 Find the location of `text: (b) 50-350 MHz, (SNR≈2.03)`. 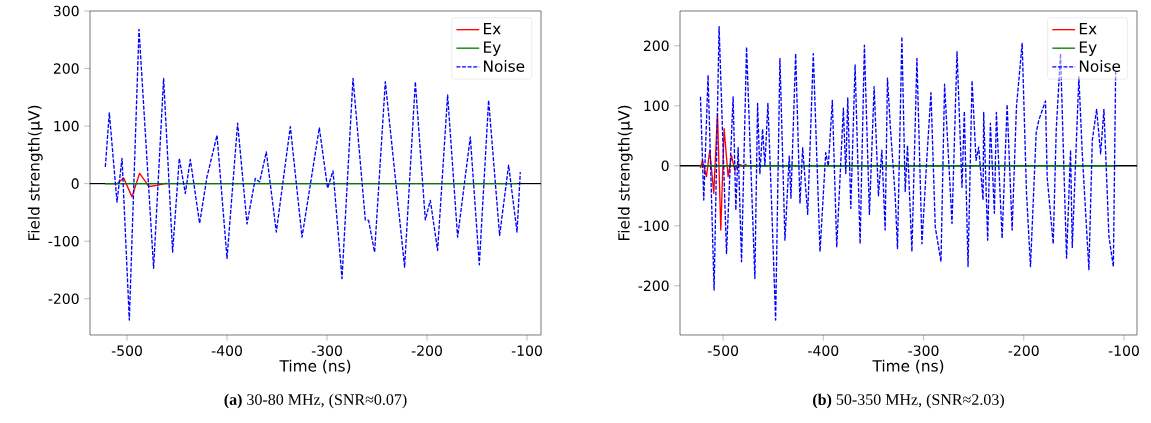

text: (b) 50-350 MHz, (SNR≈2.03) is located at coordinates (908, 401).